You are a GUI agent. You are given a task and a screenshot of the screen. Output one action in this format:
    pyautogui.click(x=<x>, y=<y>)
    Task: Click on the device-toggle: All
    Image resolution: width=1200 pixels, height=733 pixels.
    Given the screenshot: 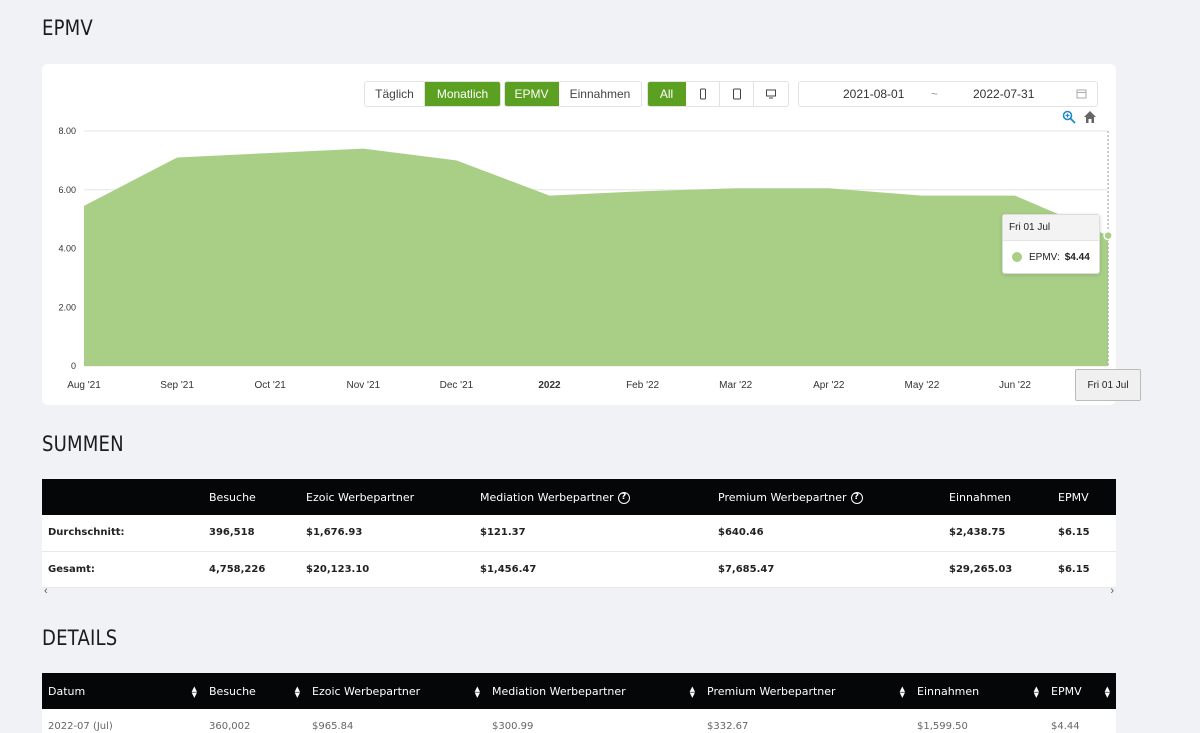 What is the action you would take?
    pyautogui.click(x=718, y=94)
    